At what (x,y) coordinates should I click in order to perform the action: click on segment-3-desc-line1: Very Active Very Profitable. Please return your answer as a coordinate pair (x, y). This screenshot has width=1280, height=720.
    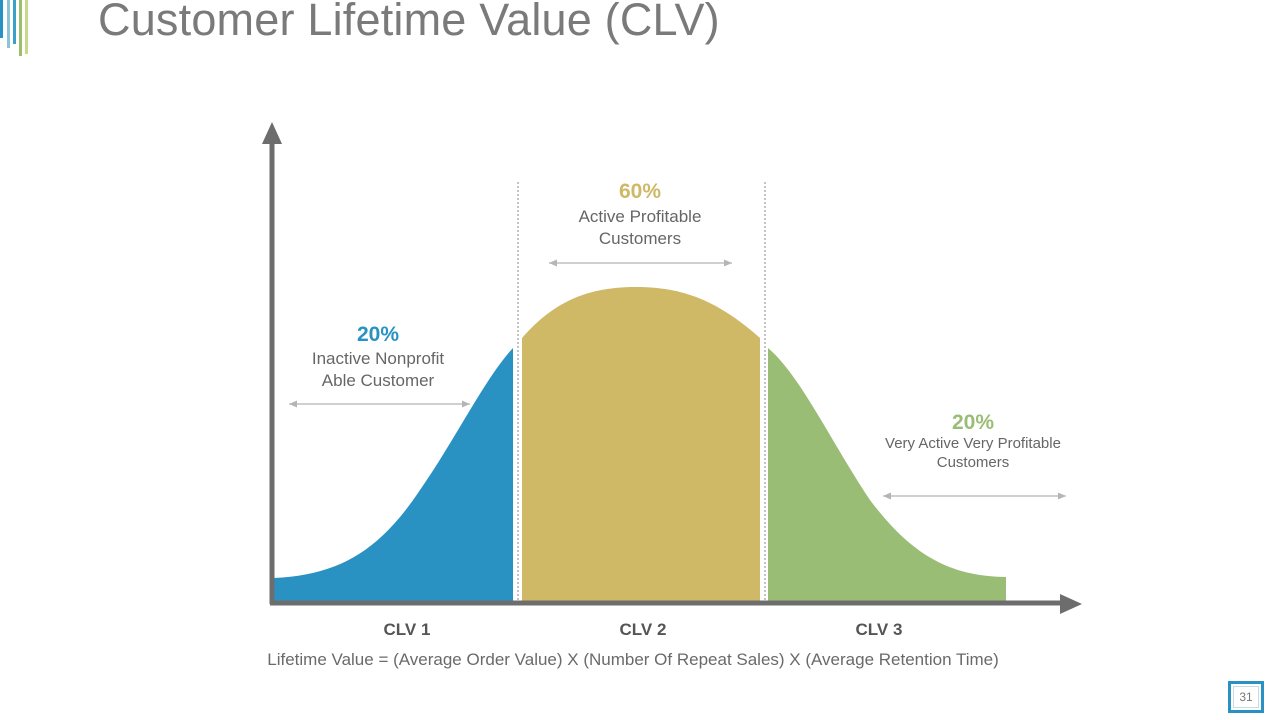
    Looking at the image, I should click on (973, 443).